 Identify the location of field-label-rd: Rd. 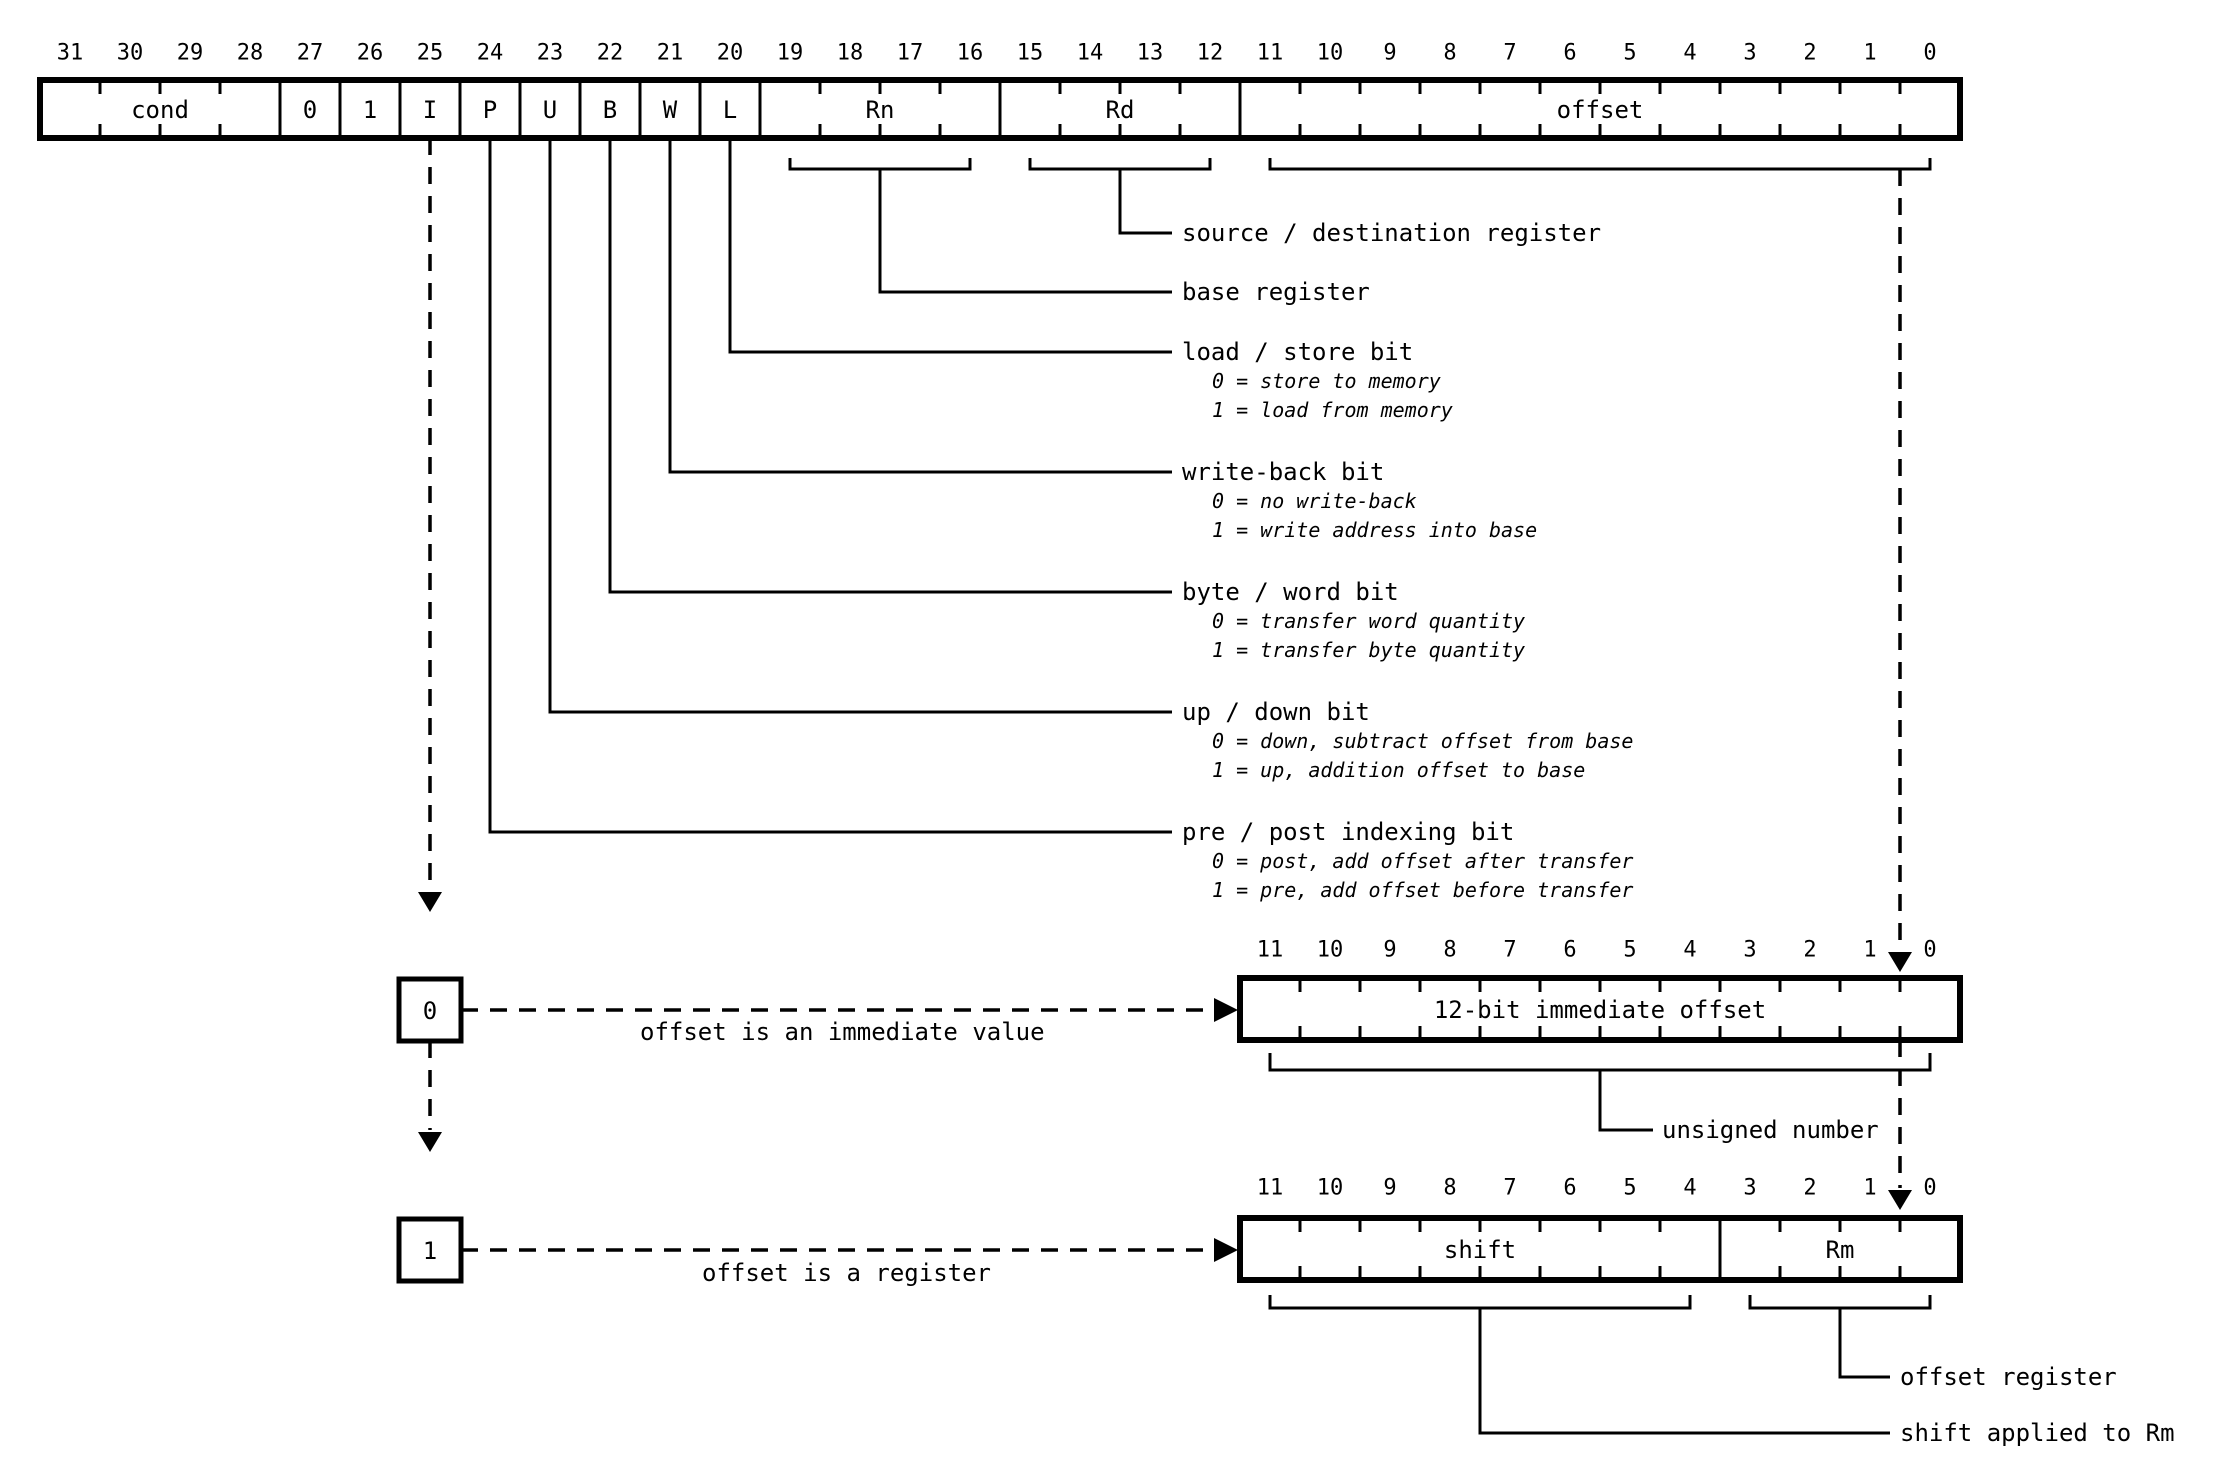
(1120, 110).